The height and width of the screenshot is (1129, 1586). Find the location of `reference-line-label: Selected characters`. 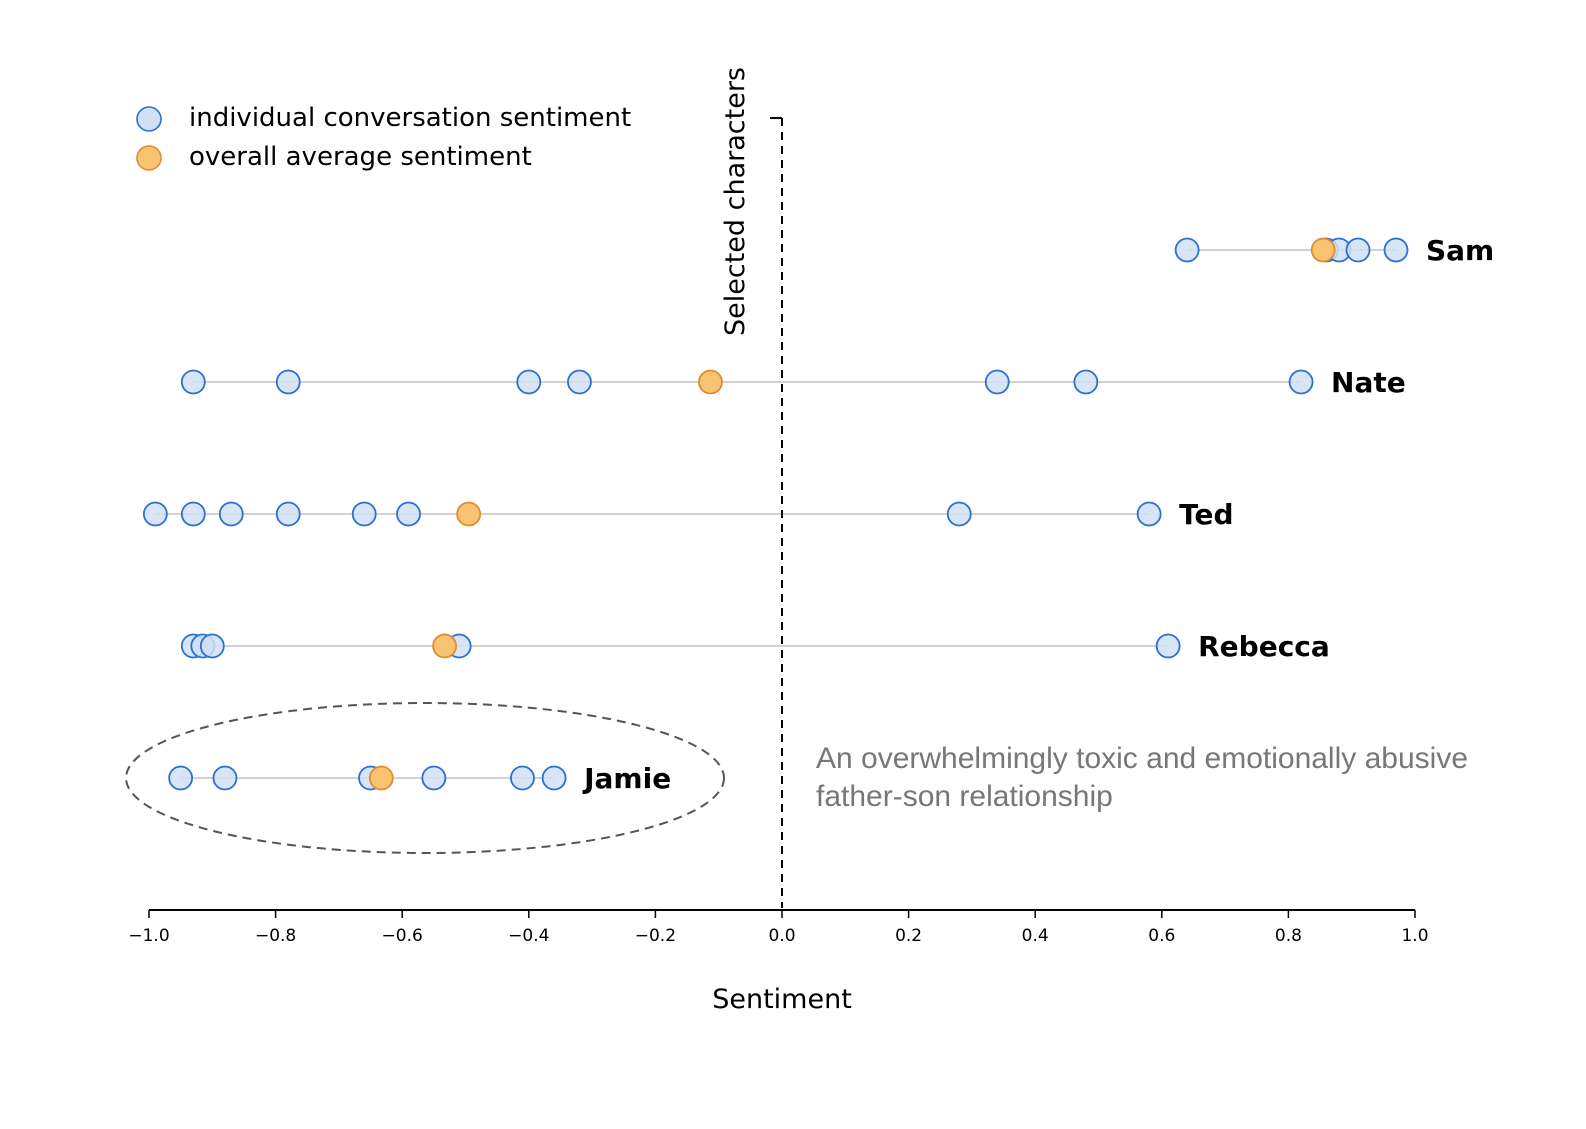

reference-line-label: Selected characters is located at coordinates (735, 201).